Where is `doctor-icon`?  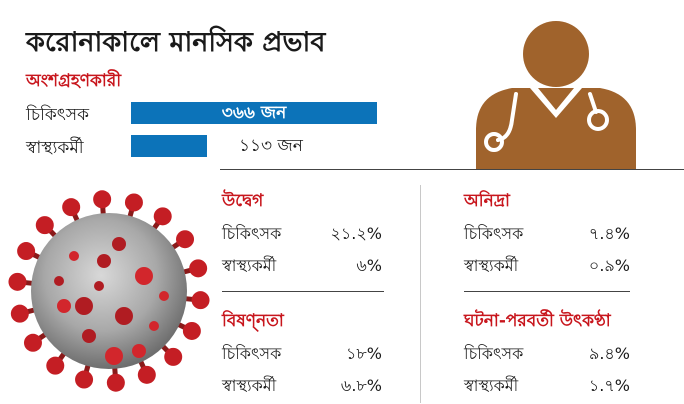 doctor-icon is located at coordinates (556, 95).